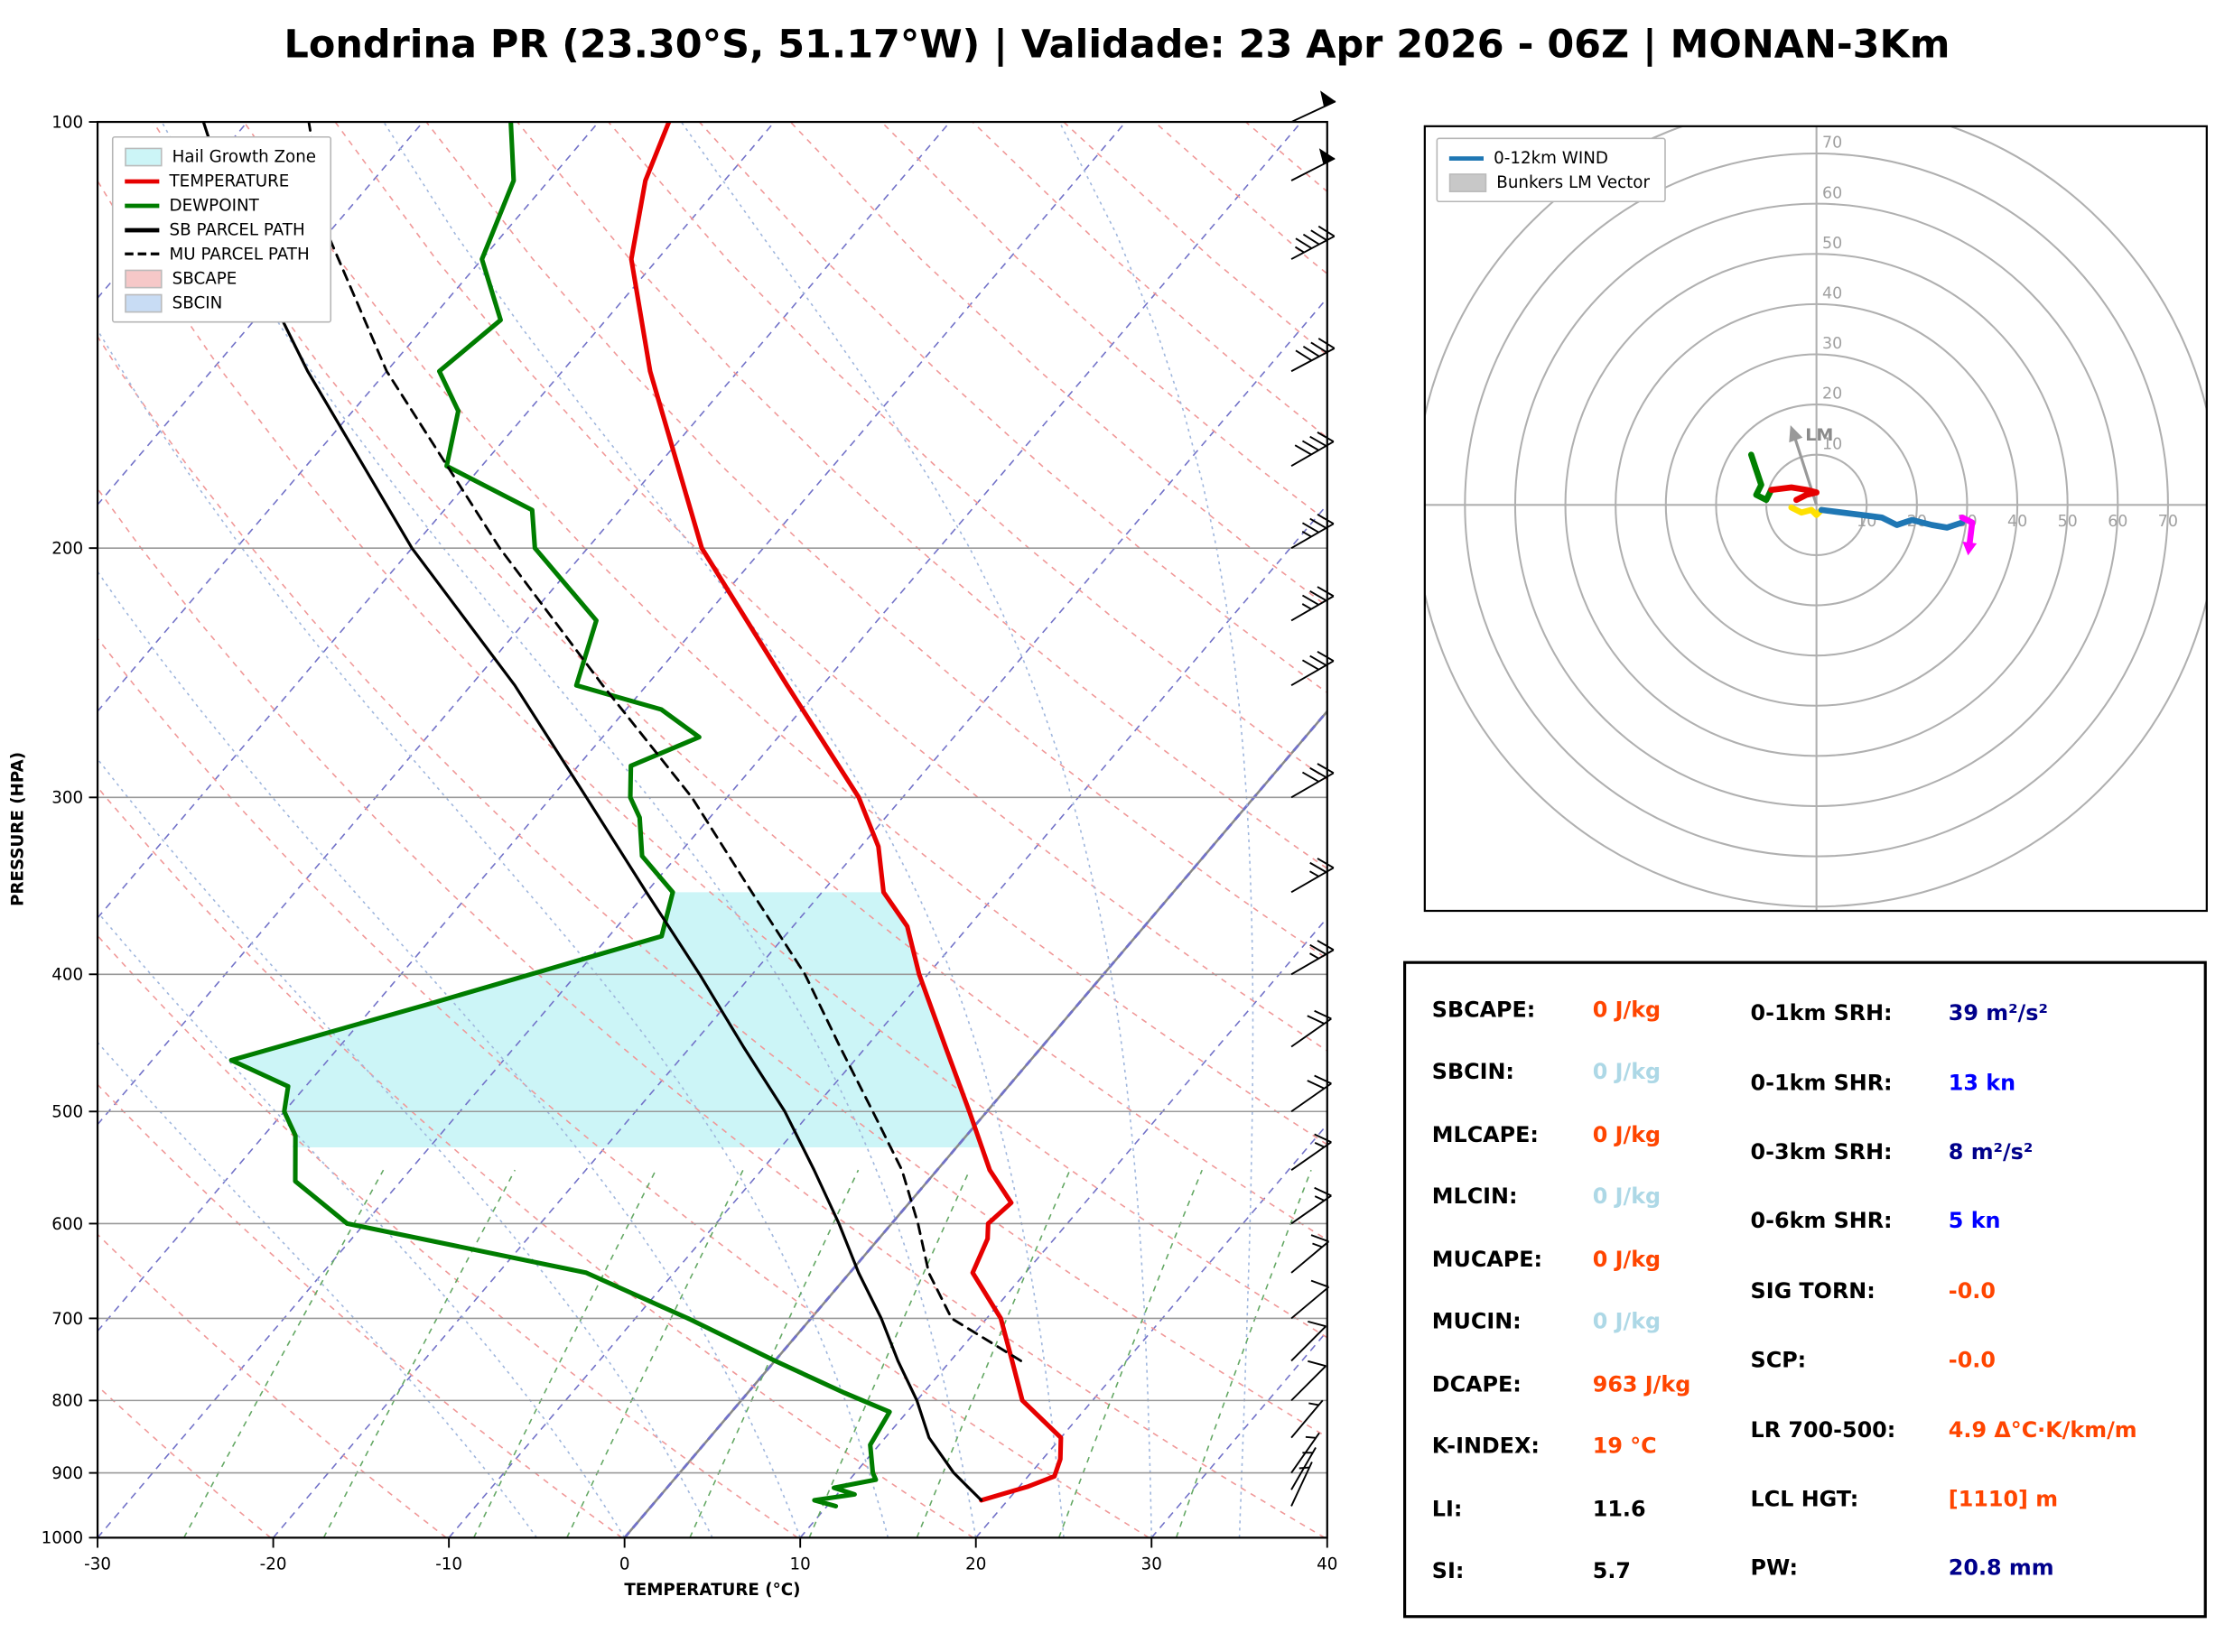 The image size is (2234, 1652). Describe the element at coordinates (144, 302) in the screenshot. I see `legend-swatch-sbcin` at that location.